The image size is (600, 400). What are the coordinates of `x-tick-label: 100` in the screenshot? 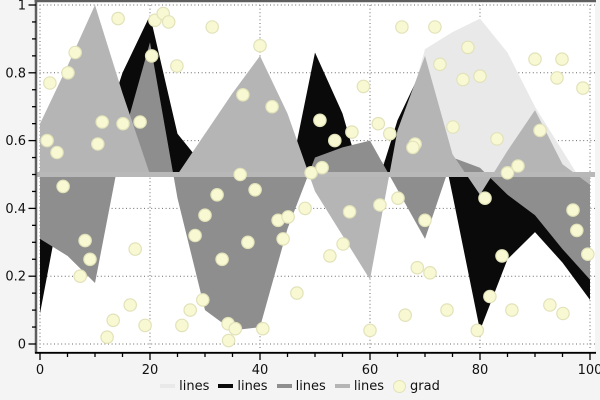 It's located at (589, 370).